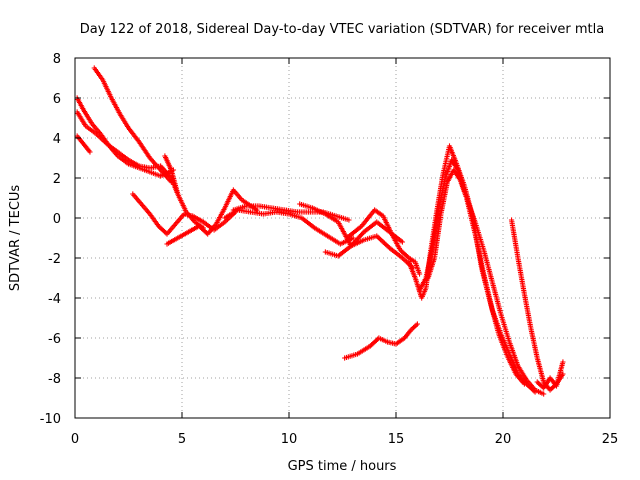  Describe the element at coordinates (54, 299) in the screenshot. I see `y-tick-label: -4` at that location.